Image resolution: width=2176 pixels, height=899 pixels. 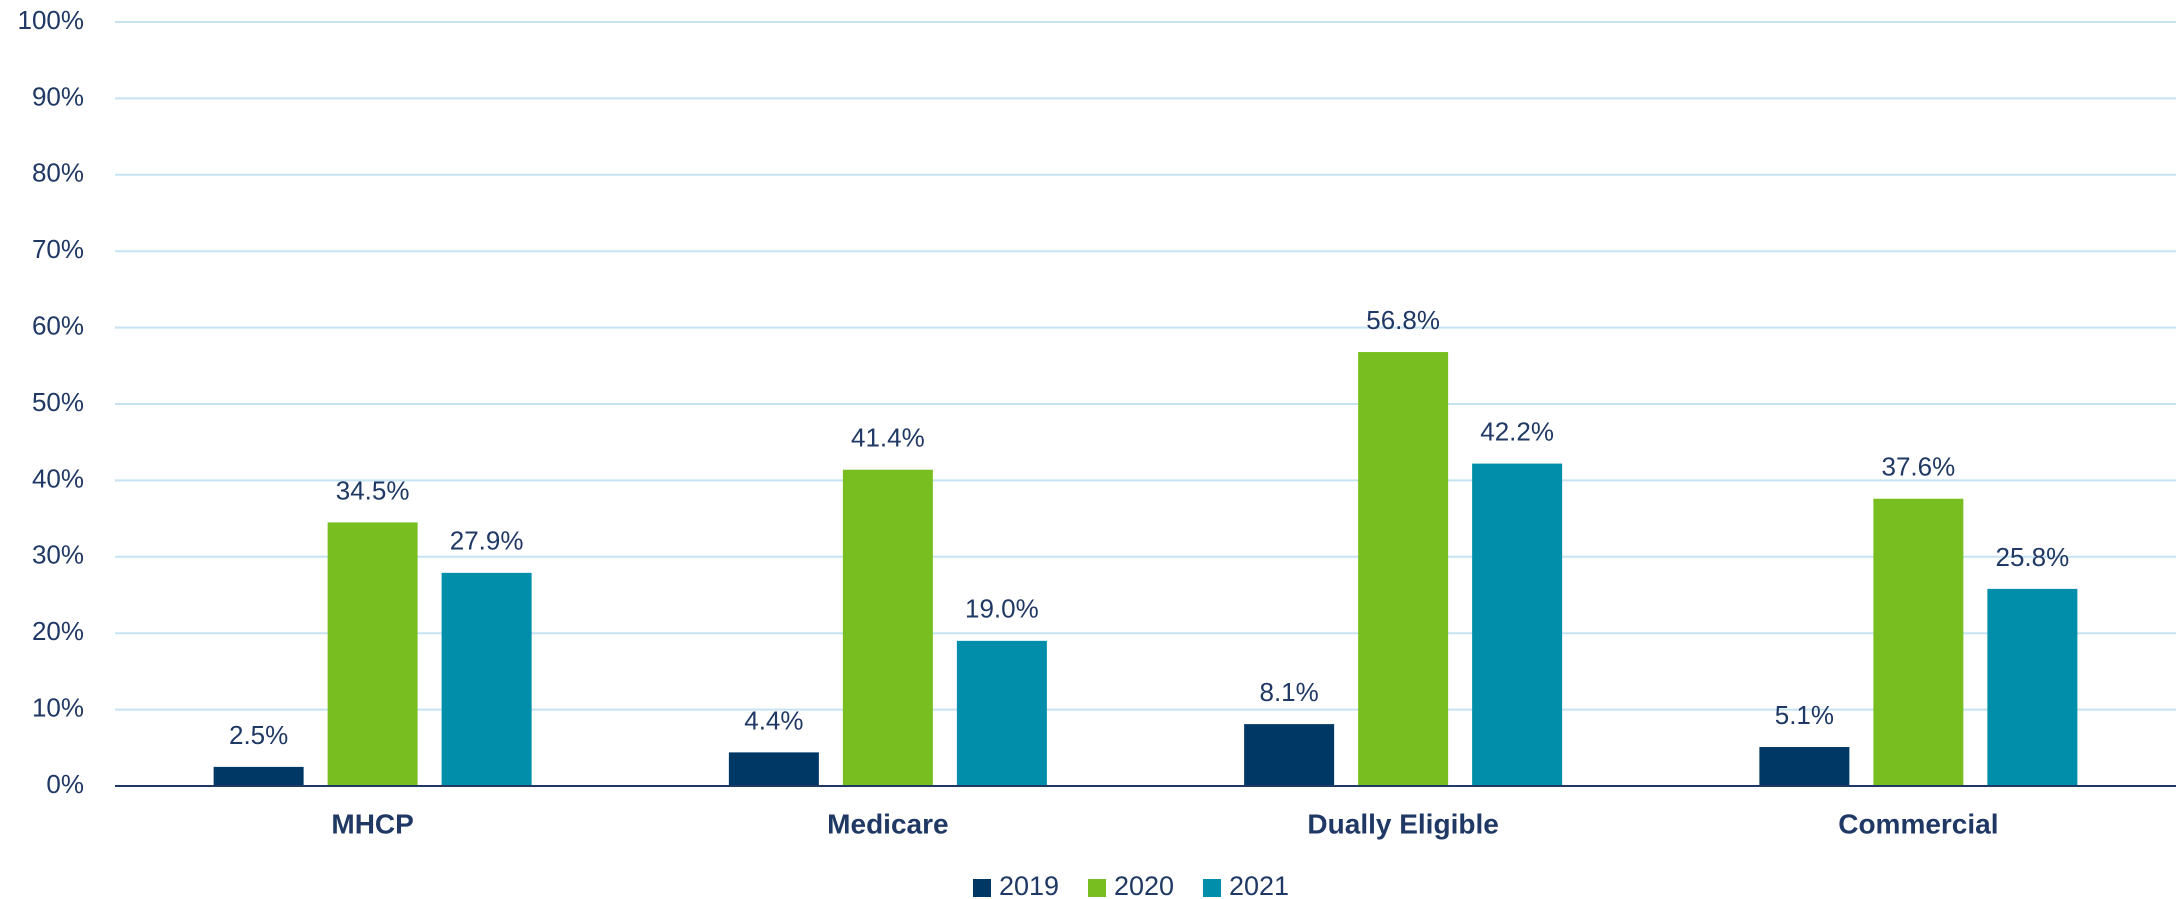 What do you see at coordinates (1002, 609) in the screenshot?
I see `data-label: 19.0%` at bounding box center [1002, 609].